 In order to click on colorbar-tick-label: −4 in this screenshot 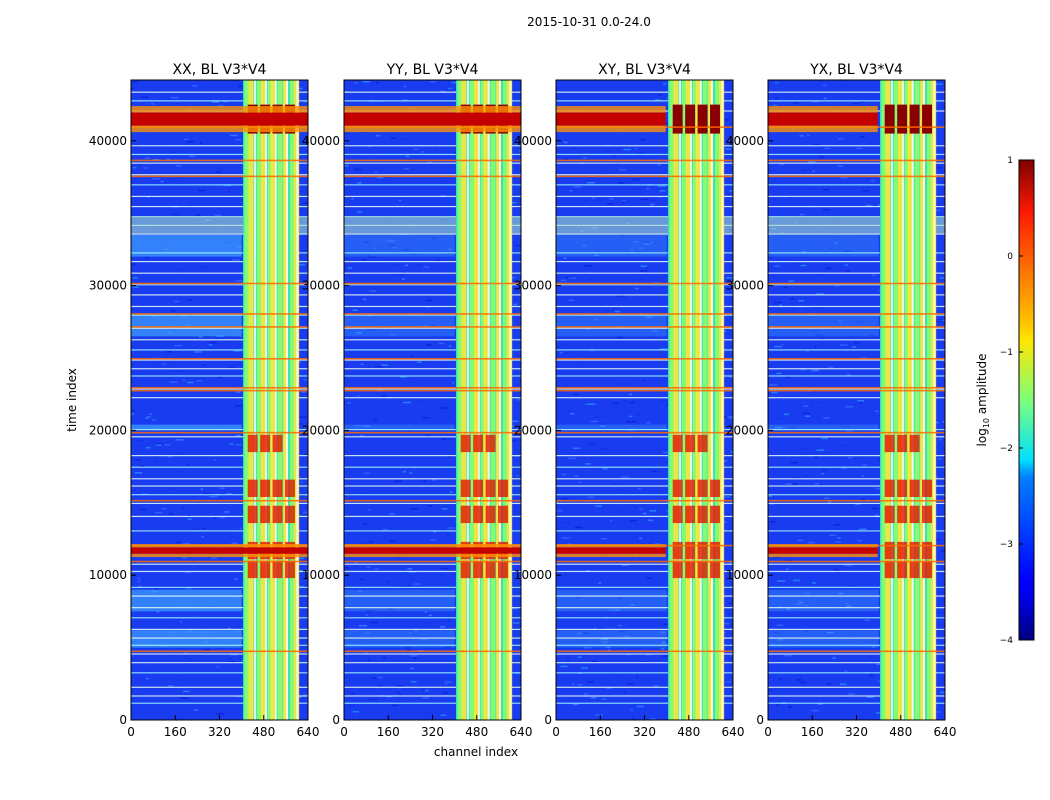, I will do `click(1007, 641)`.